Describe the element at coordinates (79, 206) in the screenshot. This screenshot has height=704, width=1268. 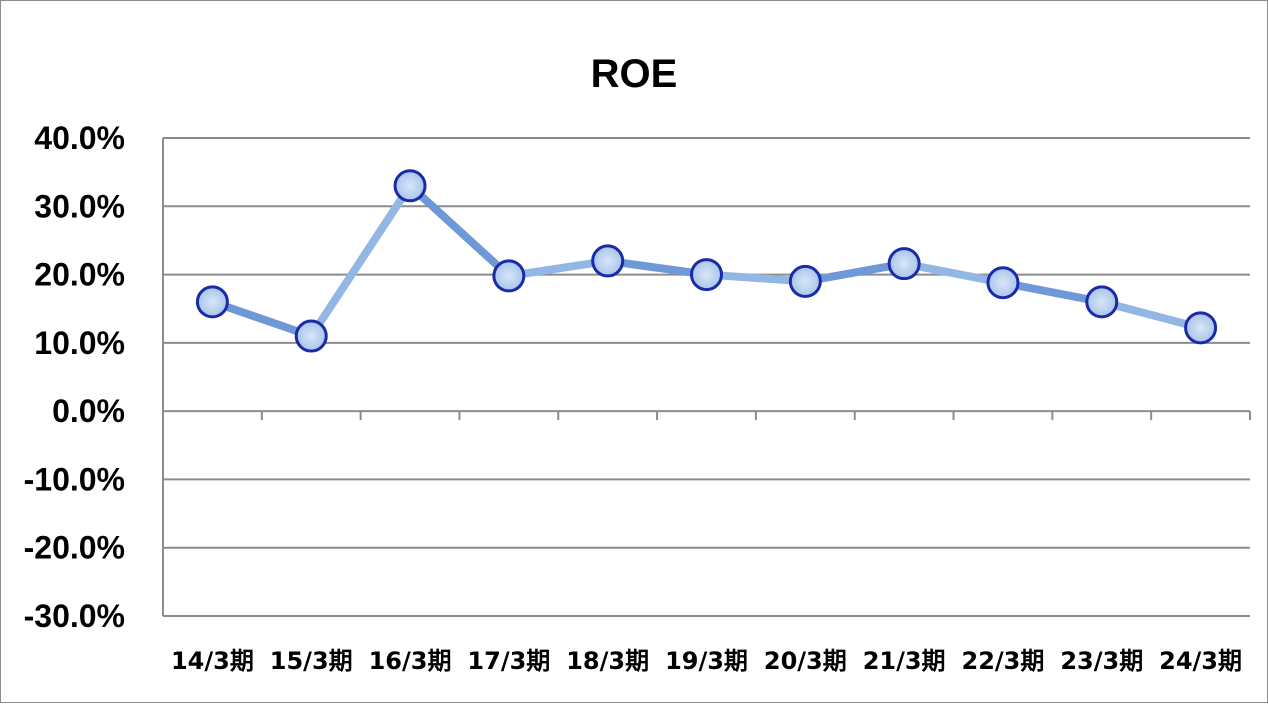
I see `y-tick-label: 30.0%` at that location.